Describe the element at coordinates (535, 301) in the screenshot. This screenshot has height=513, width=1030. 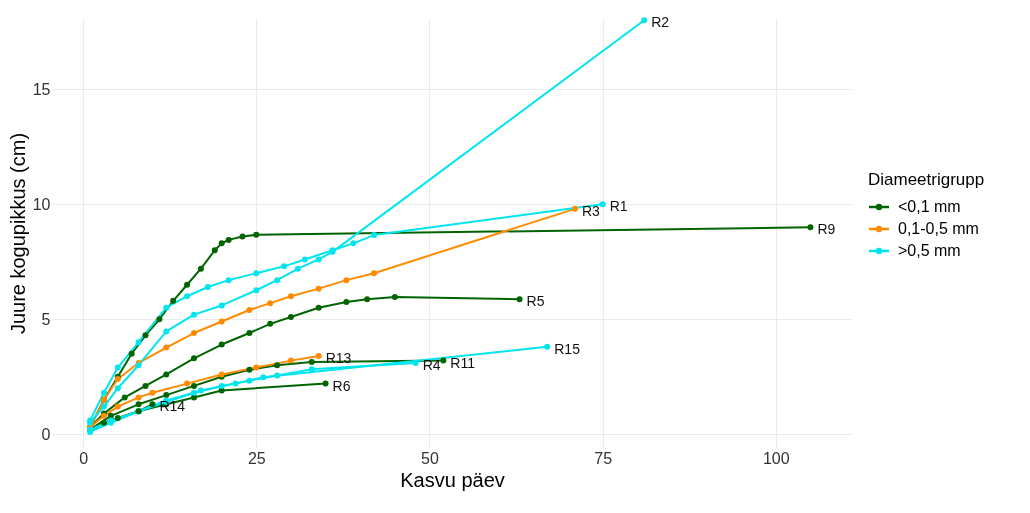
I see `series-label: R5` at that location.